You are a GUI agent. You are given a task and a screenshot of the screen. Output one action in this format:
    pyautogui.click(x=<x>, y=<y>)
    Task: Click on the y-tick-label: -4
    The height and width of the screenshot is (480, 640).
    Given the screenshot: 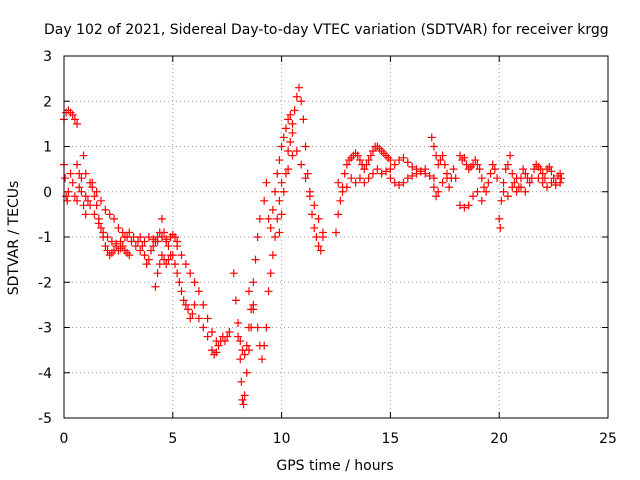 What is the action you would take?
    pyautogui.click(x=45, y=374)
    